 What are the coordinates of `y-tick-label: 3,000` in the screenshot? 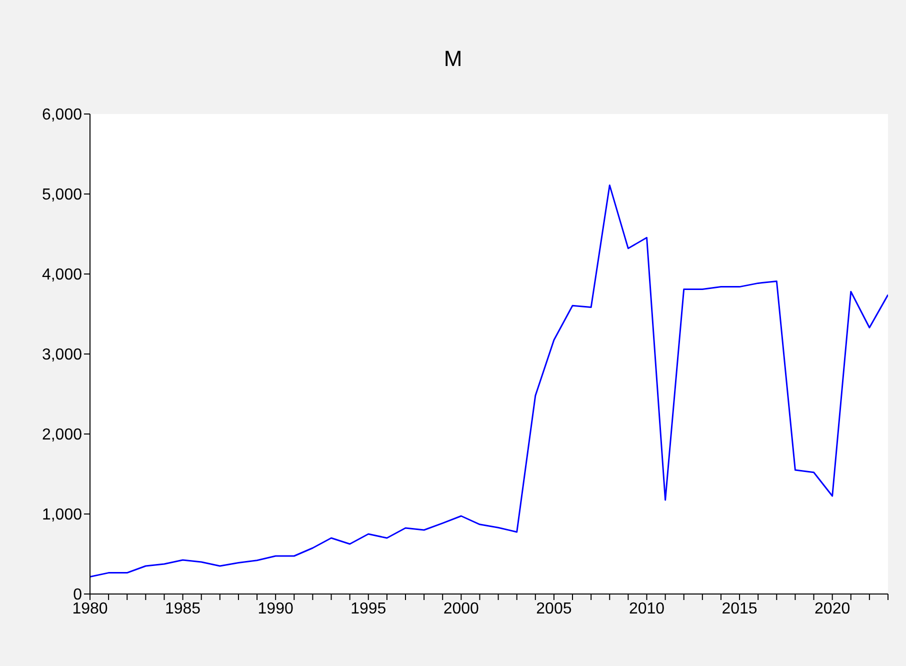 It's located at (62, 355).